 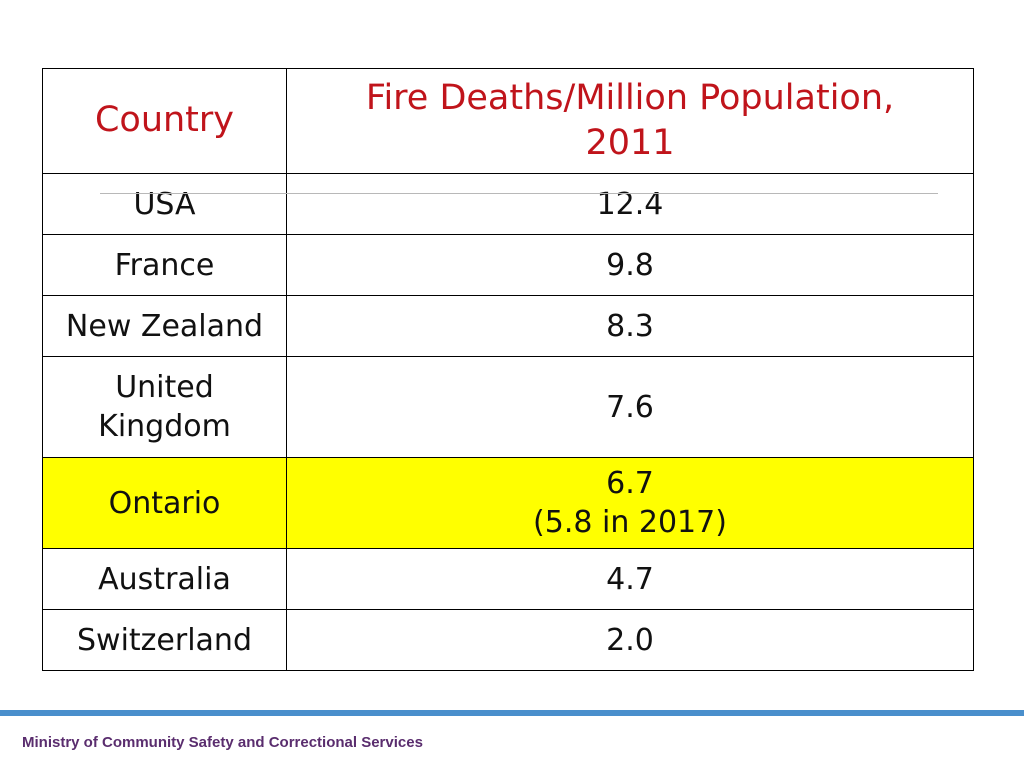 I want to click on country-cell: USA, so click(x=164, y=204).